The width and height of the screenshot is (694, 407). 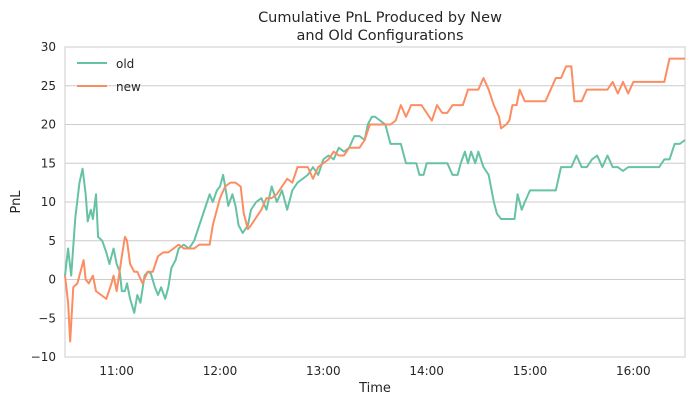 I want to click on y-tick-label: 0, so click(x=52, y=280).